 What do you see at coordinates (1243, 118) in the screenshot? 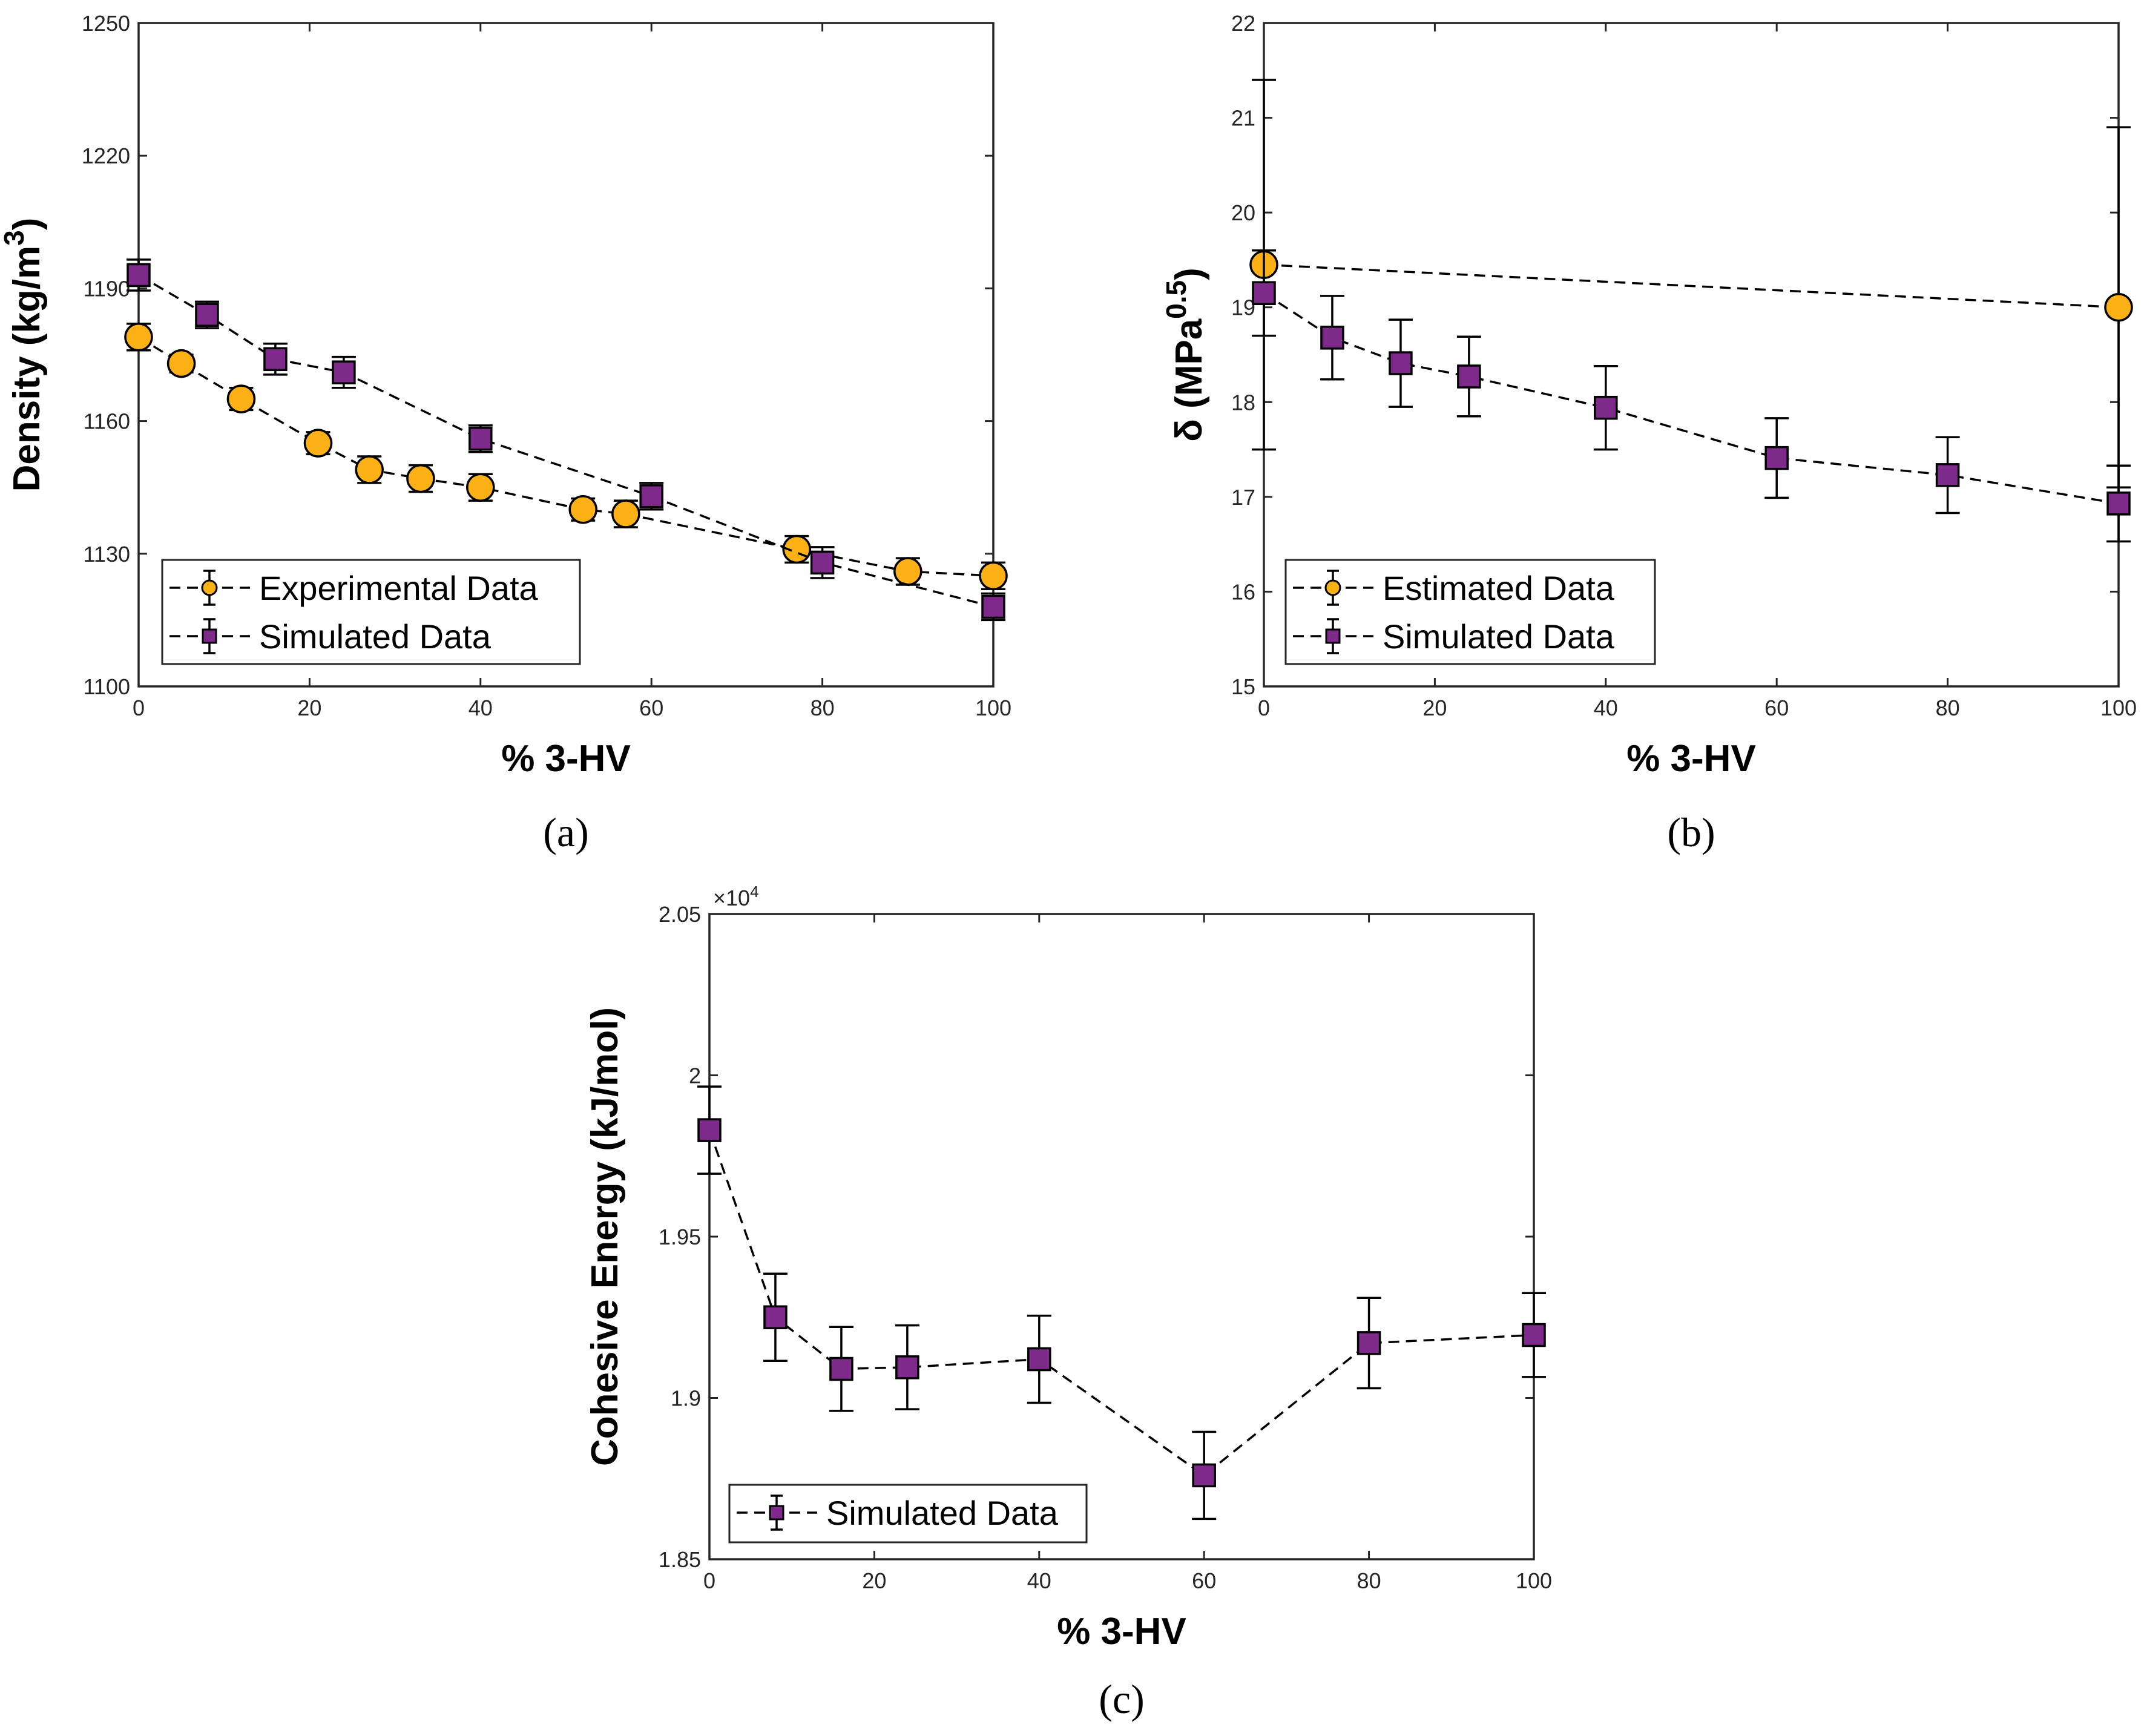
I see `y-tick-label: 21` at bounding box center [1243, 118].